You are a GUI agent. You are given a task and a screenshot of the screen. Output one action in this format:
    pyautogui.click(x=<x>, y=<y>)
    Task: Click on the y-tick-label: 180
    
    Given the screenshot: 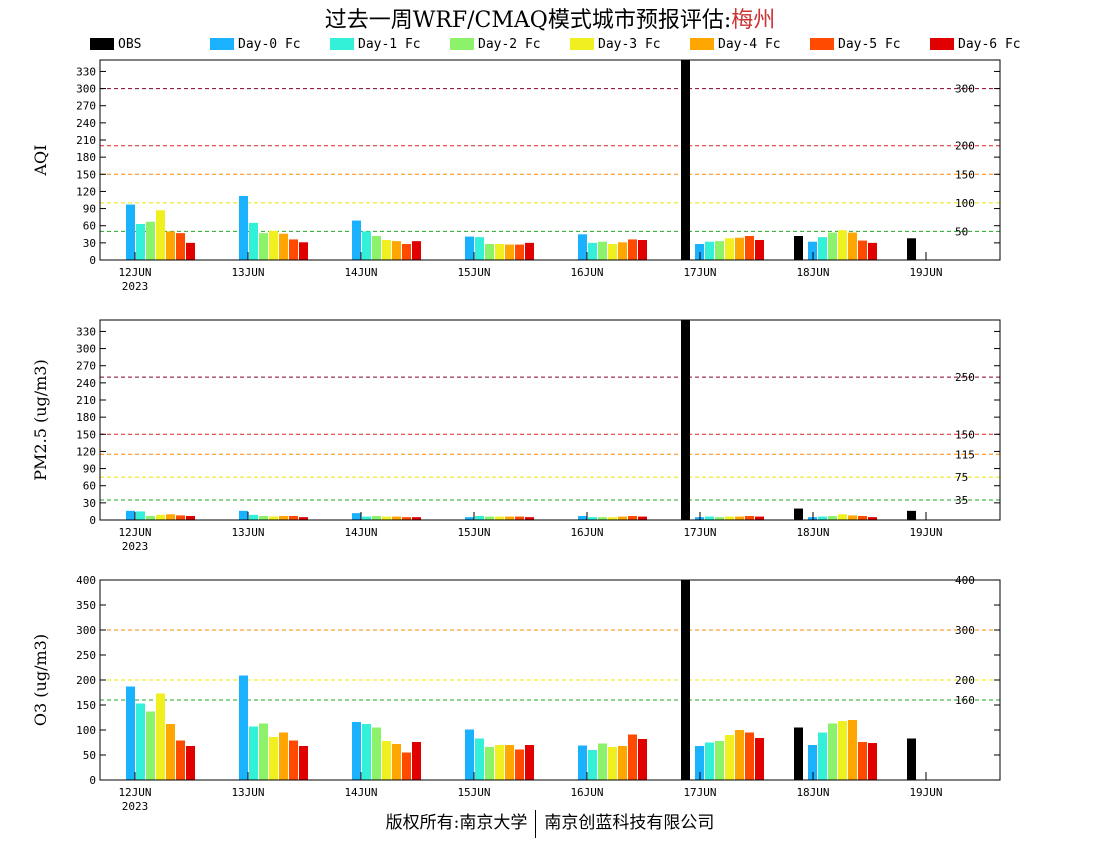 What is the action you would take?
    pyautogui.click(x=86, y=157)
    